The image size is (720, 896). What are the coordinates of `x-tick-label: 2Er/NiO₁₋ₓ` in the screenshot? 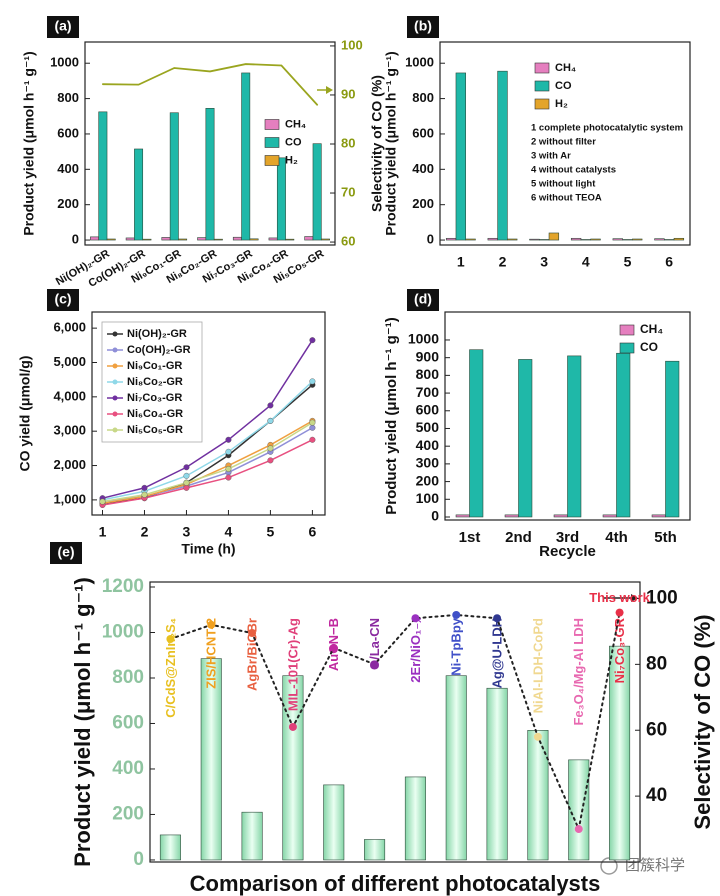 It's located at (415, 650).